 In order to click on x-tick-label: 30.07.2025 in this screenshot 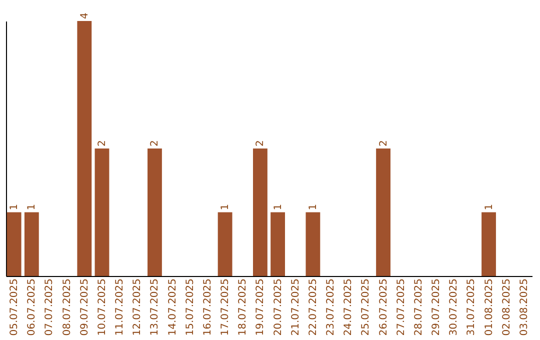, I will do `click(454, 307)`.